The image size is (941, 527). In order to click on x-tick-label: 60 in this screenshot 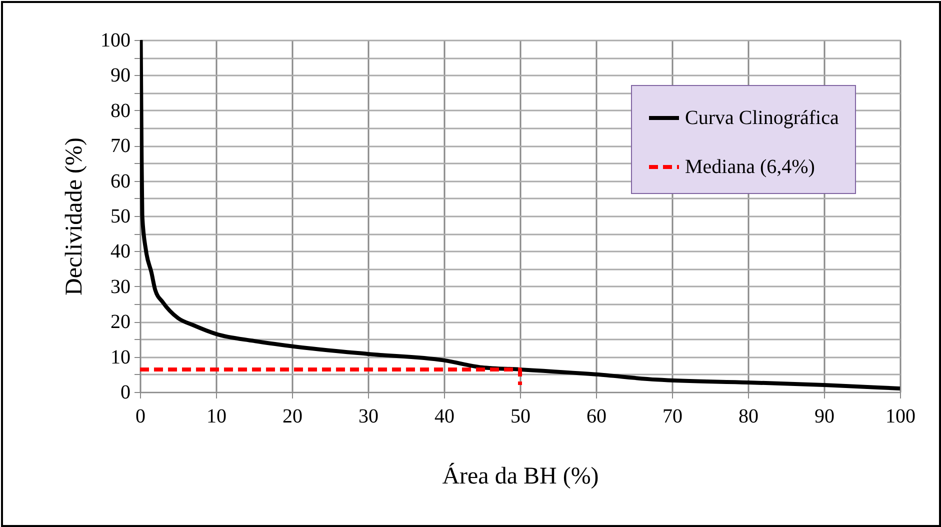, I will do `click(596, 417)`.